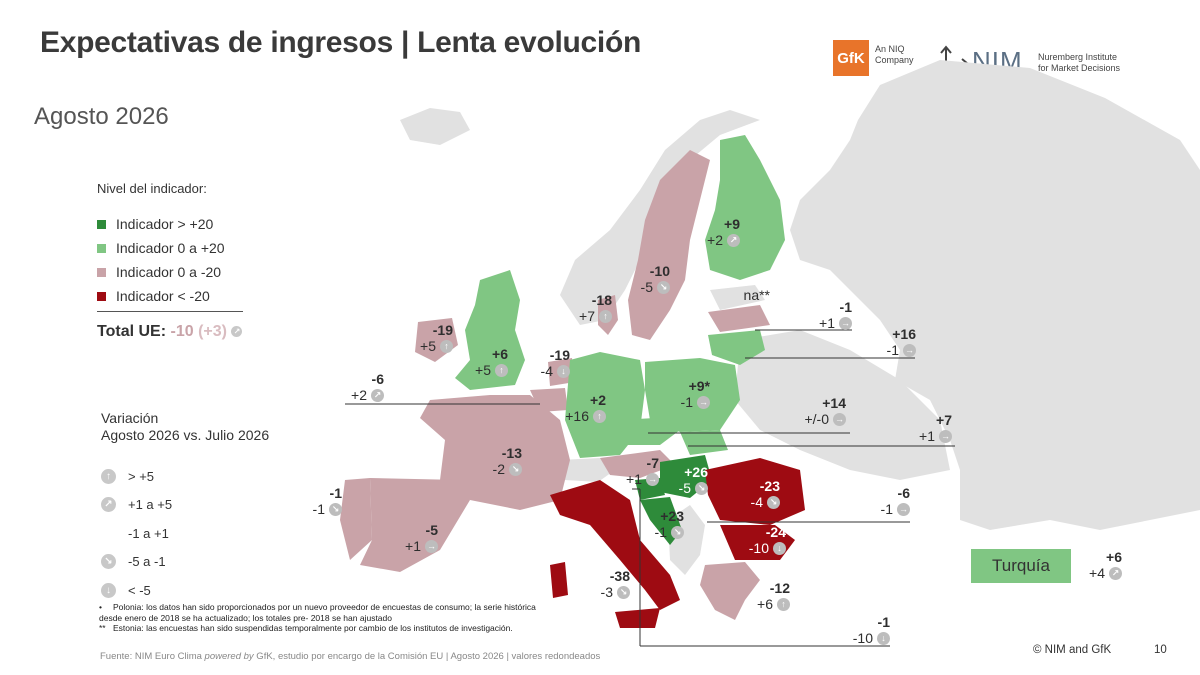 This screenshot has width=1200, height=675. Describe the element at coordinates (704, 442) in the screenshot. I see `map-slovakia` at that location.